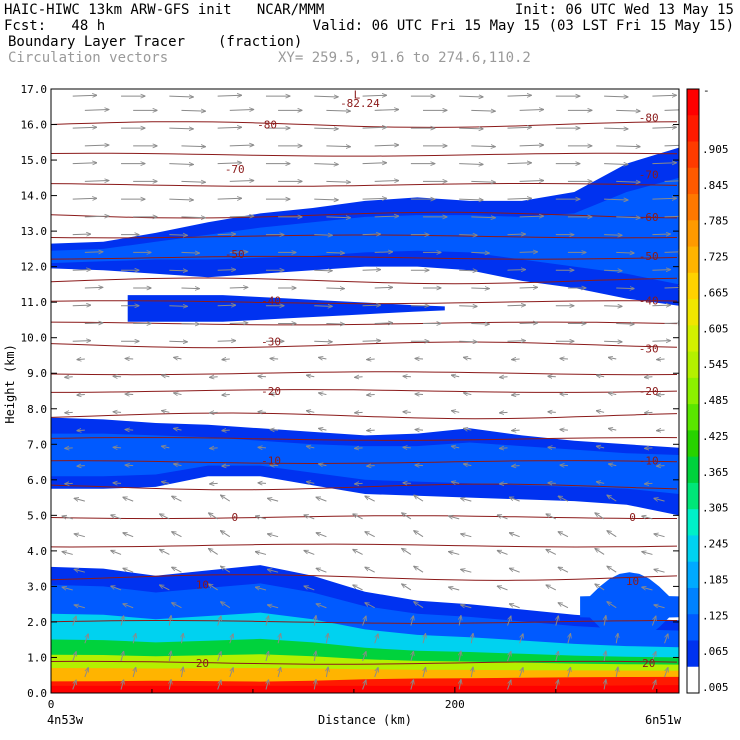 This screenshot has width=740, height=740. Describe the element at coordinates (88, 58) in the screenshot. I see `field2-name: Circulation vectors` at that location.